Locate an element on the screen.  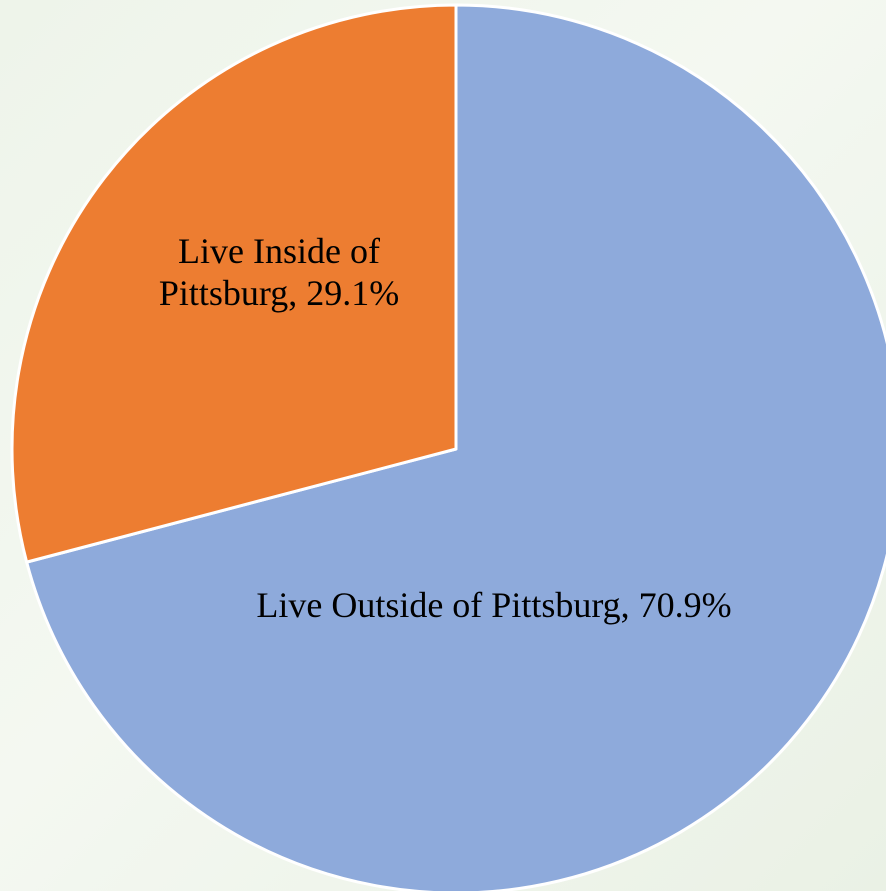
data-label-line: Pittsburg, 29.1% is located at coordinates (279, 293).